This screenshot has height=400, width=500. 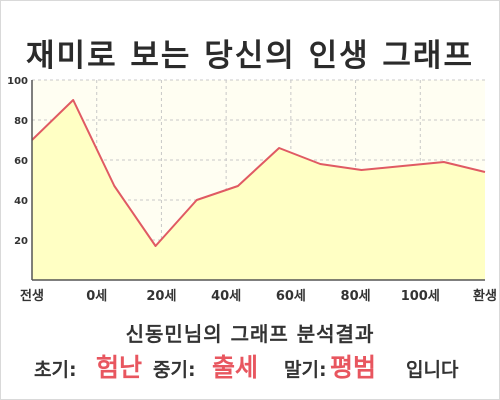 What do you see at coordinates (55, 370) in the screenshot?
I see `early-label: 초기:` at bounding box center [55, 370].